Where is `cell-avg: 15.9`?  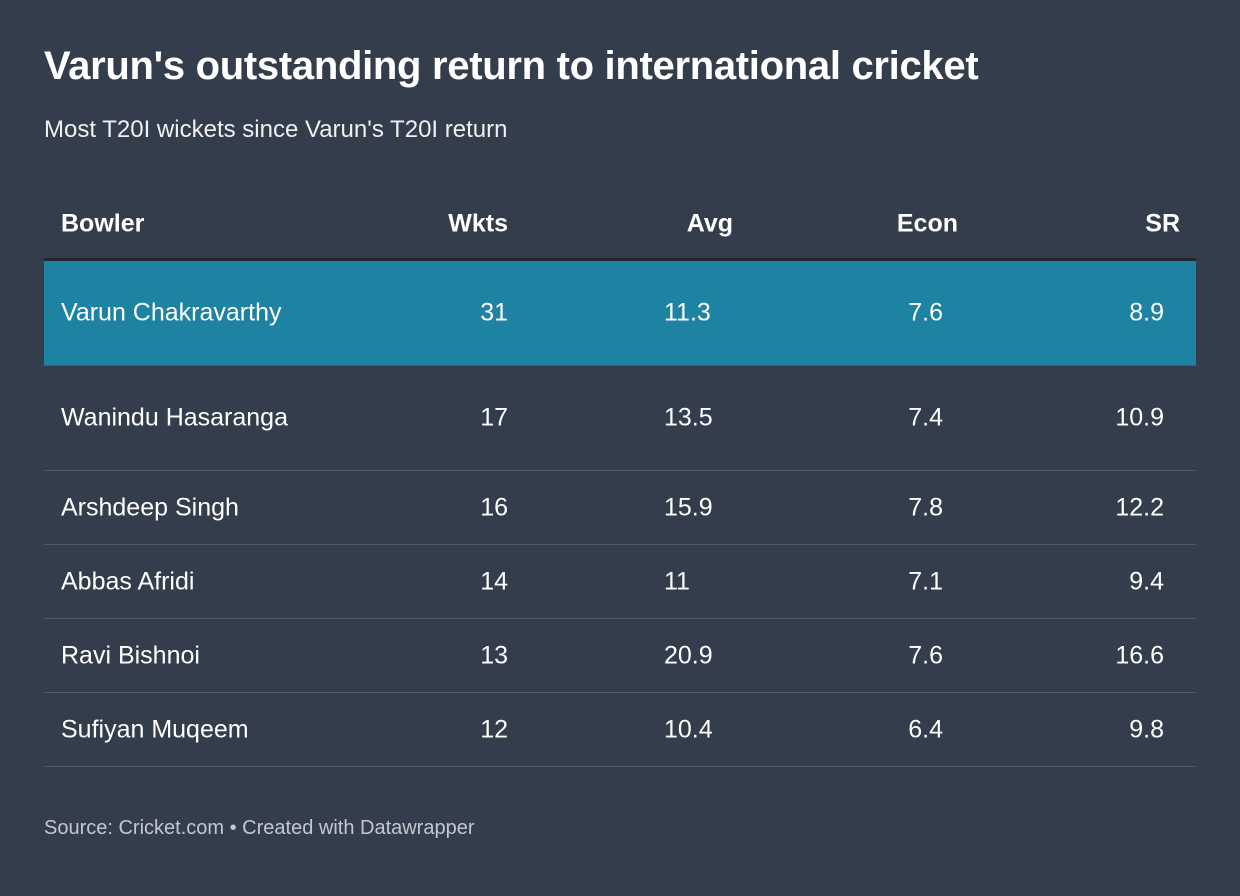 cell-avg: 15.9 is located at coordinates (688, 507).